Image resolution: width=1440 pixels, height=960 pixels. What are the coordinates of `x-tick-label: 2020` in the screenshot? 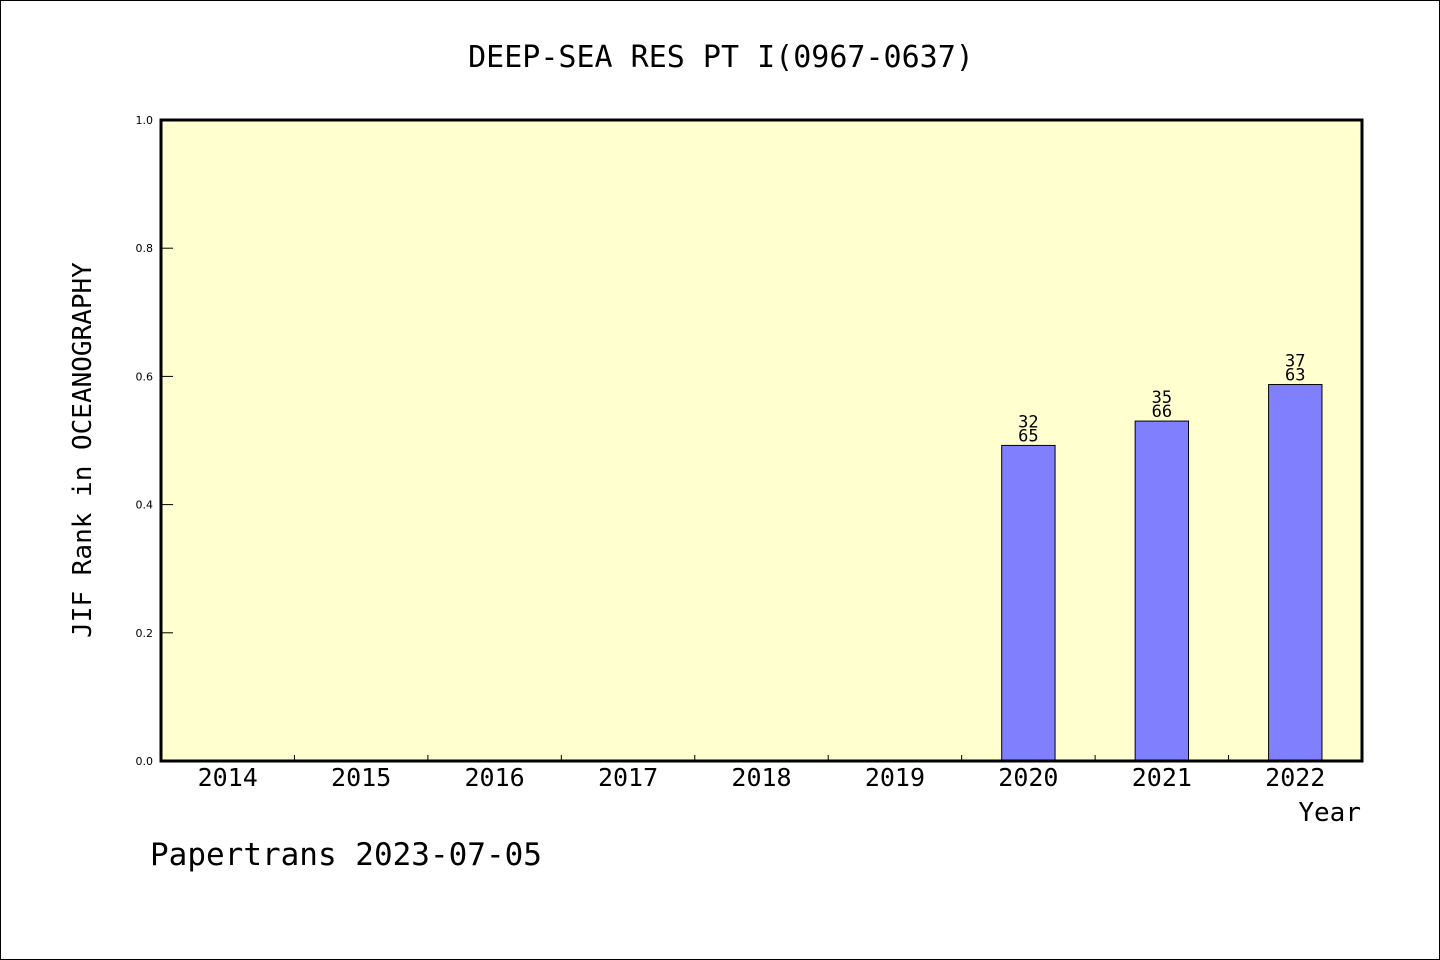 It's located at (1028, 777).